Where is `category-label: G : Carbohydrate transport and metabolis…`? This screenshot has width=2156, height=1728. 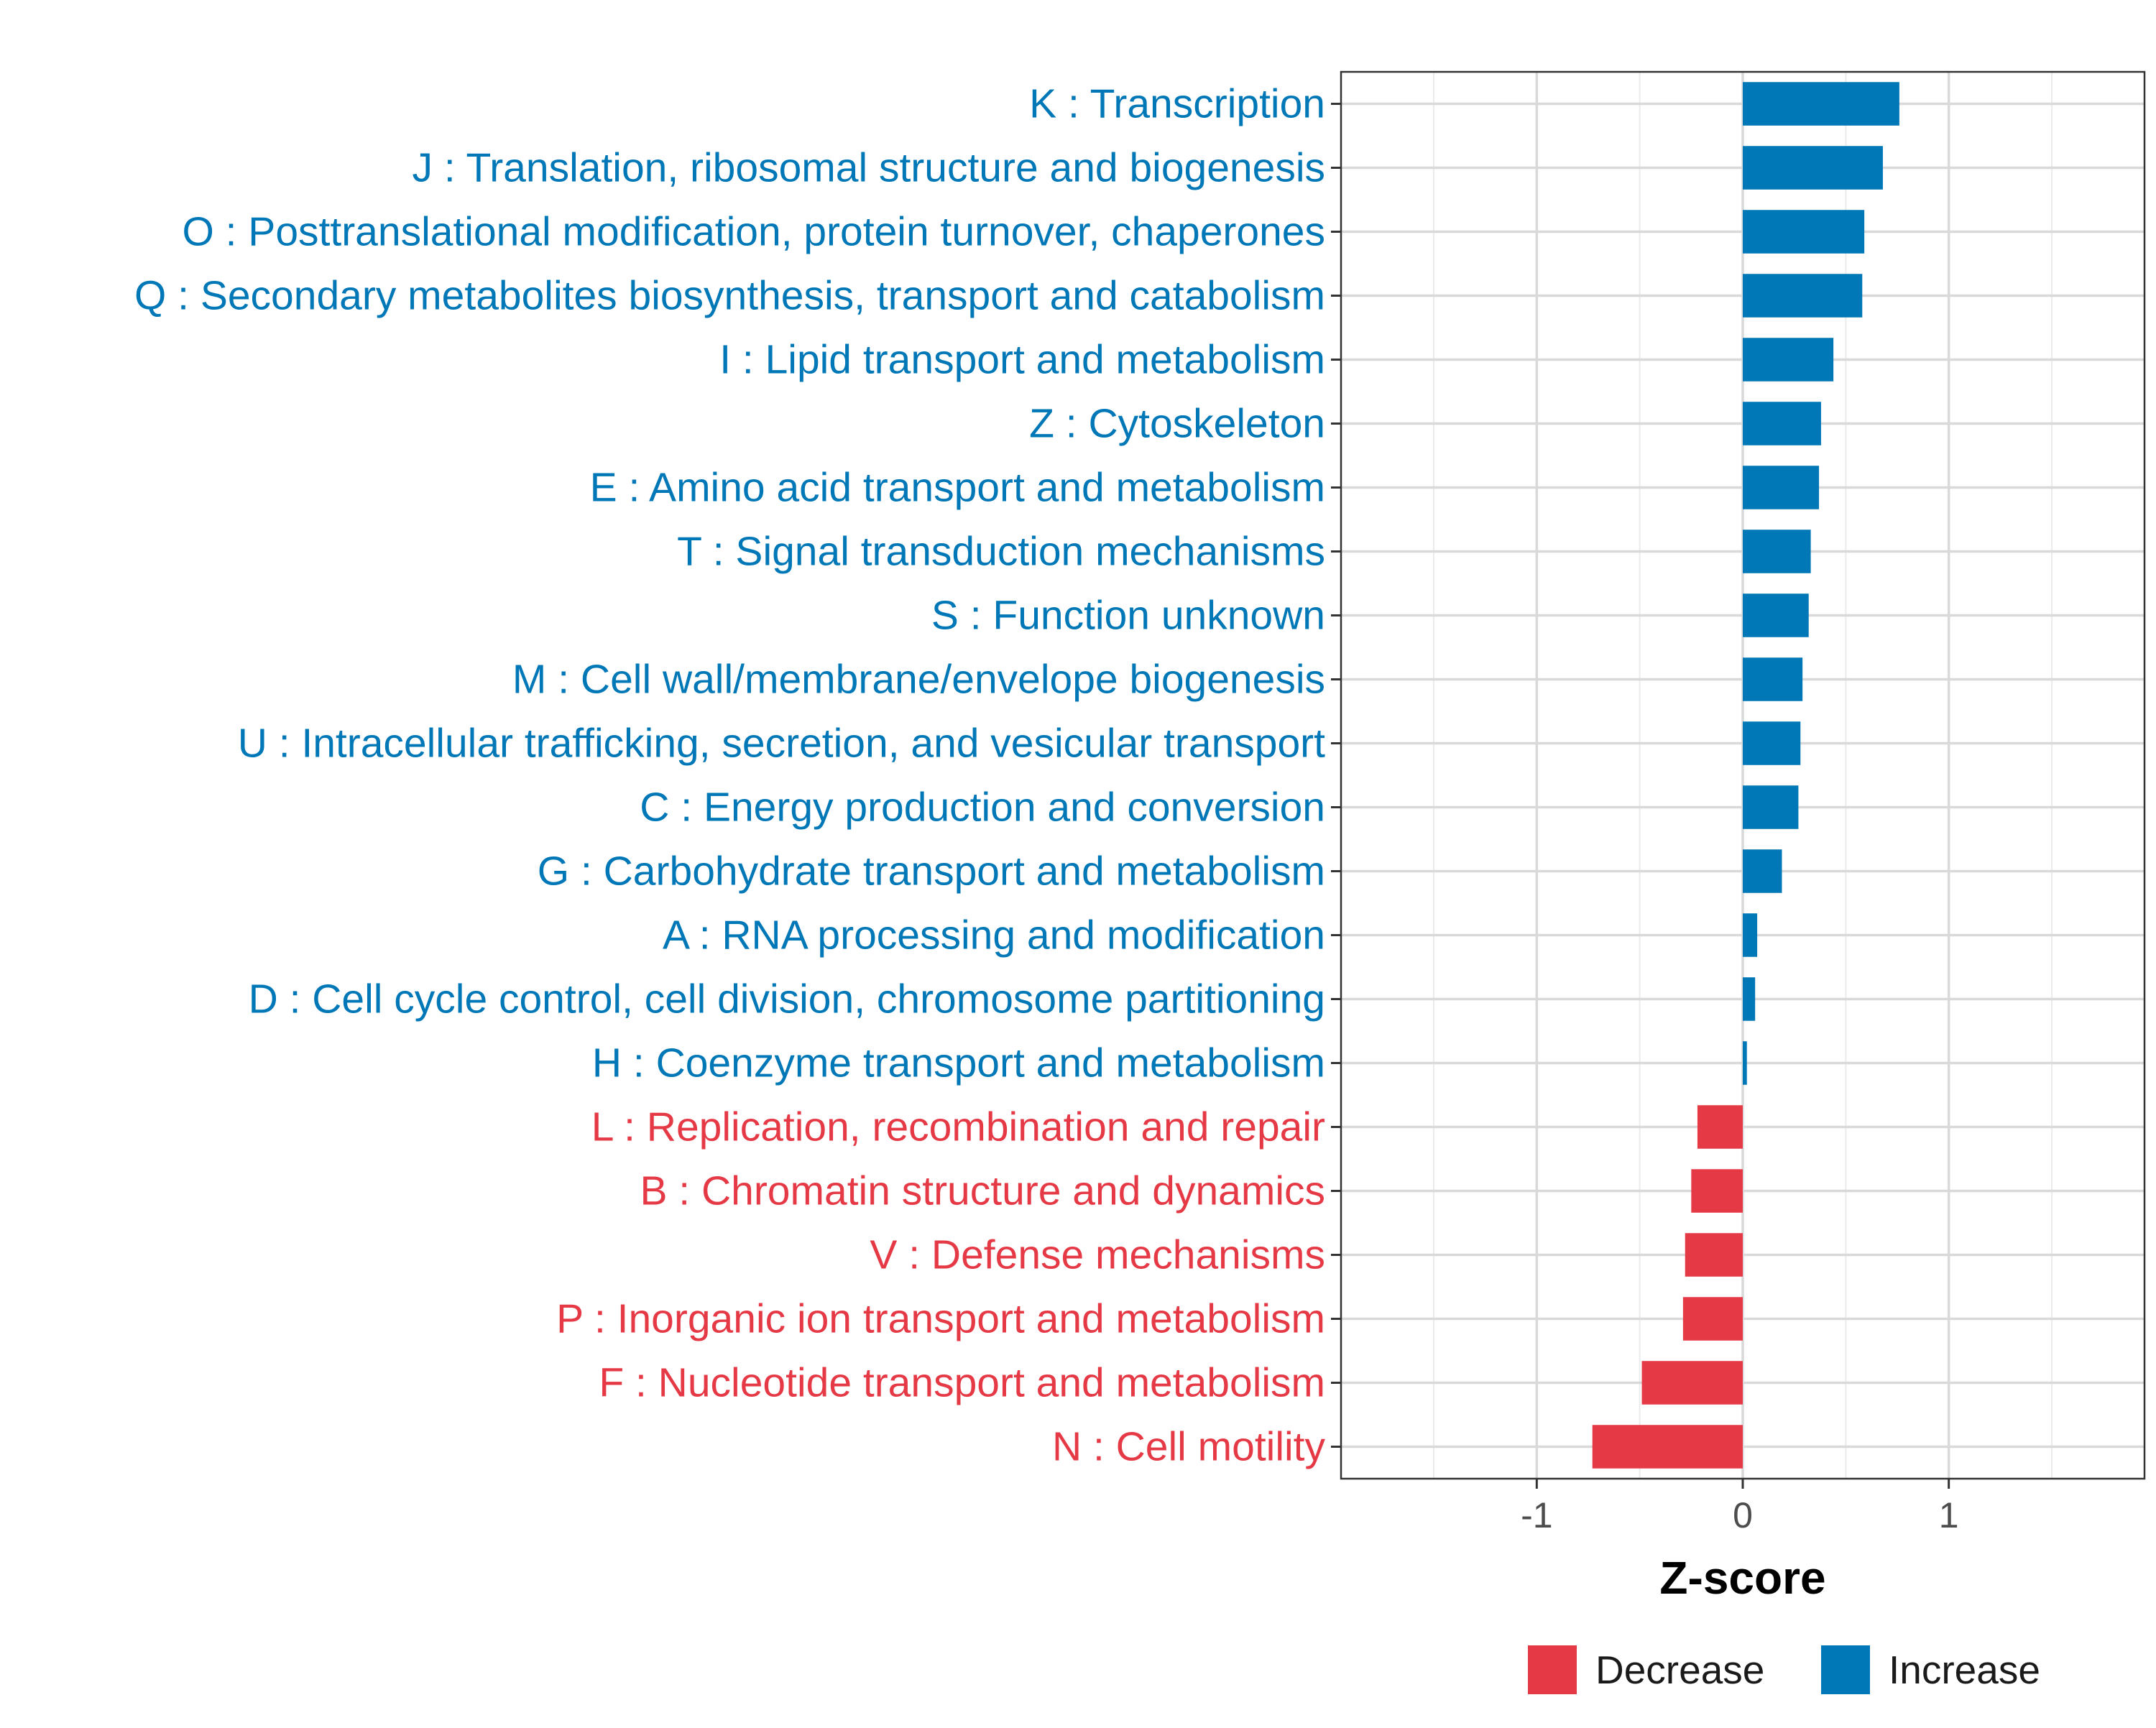 category-label: G : Carbohydrate transport and metabolis… is located at coordinates (931, 872).